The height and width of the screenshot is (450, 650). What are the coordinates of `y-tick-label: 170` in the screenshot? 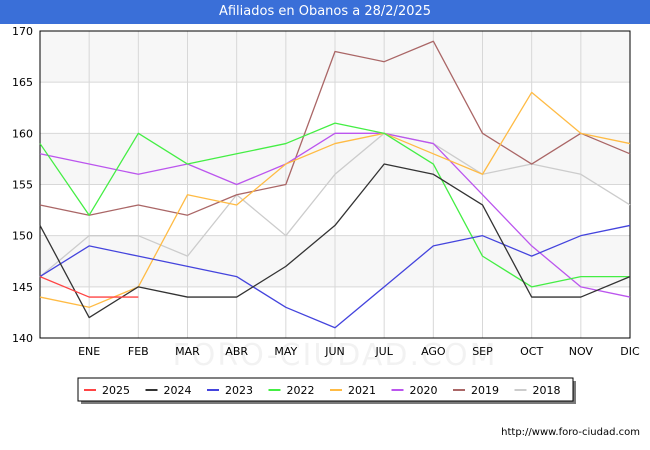 It's located at (22, 31).